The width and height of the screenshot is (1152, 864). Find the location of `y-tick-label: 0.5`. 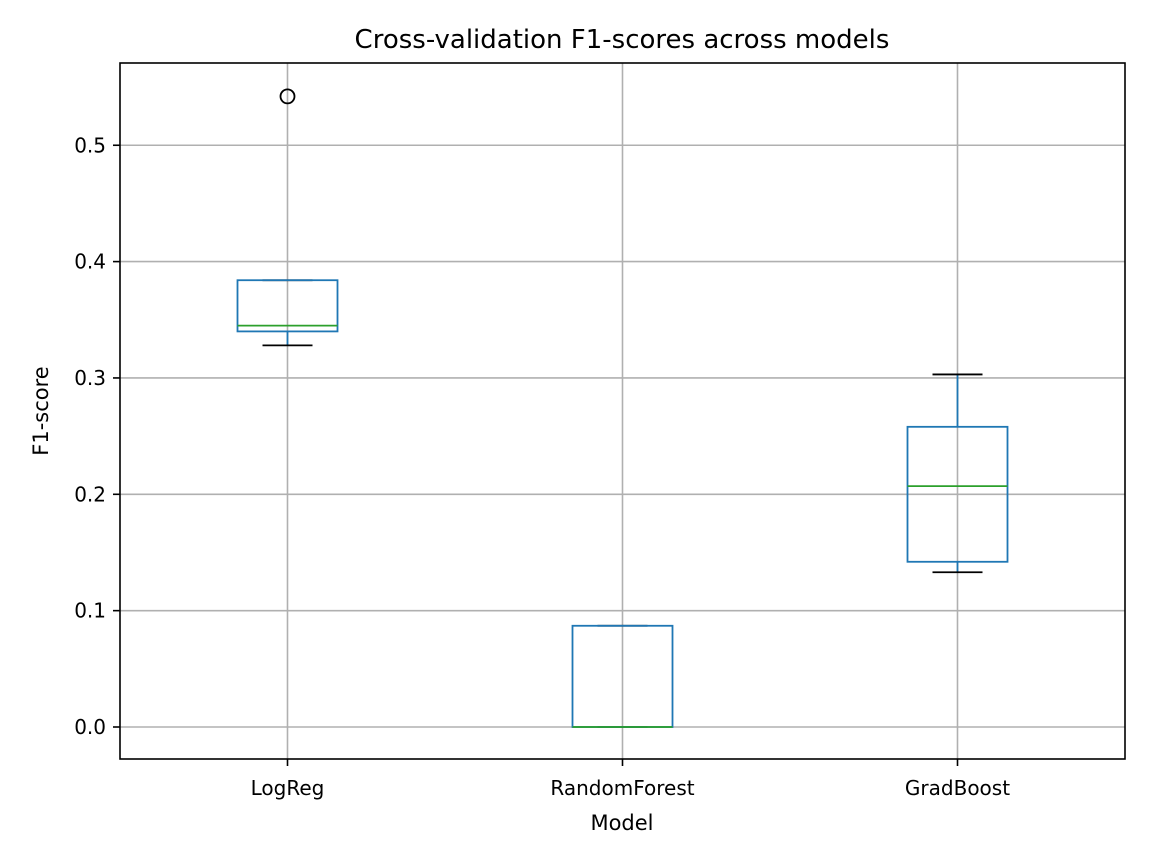

y-tick-label: 0.5 is located at coordinates (90, 145).